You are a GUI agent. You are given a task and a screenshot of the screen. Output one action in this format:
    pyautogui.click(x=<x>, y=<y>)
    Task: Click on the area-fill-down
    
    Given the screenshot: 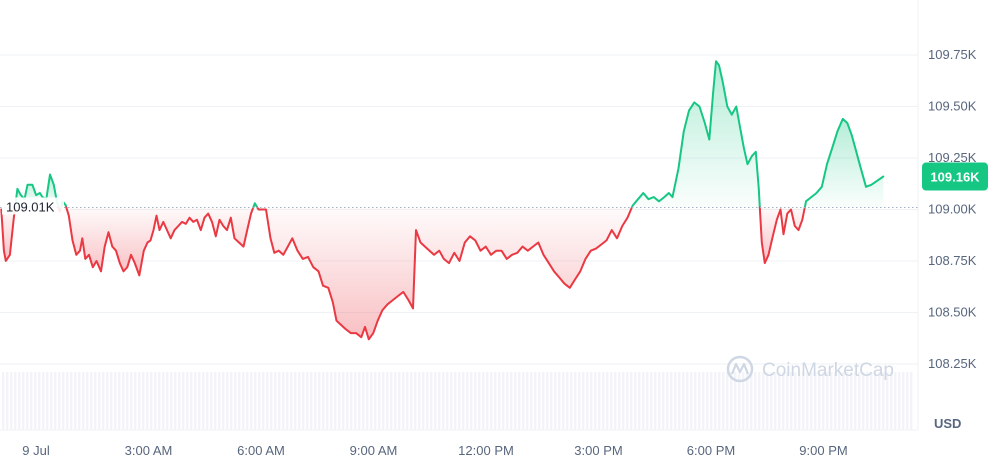 What is the action you would take?
    pyautogui.click(x=782, y=235)
    